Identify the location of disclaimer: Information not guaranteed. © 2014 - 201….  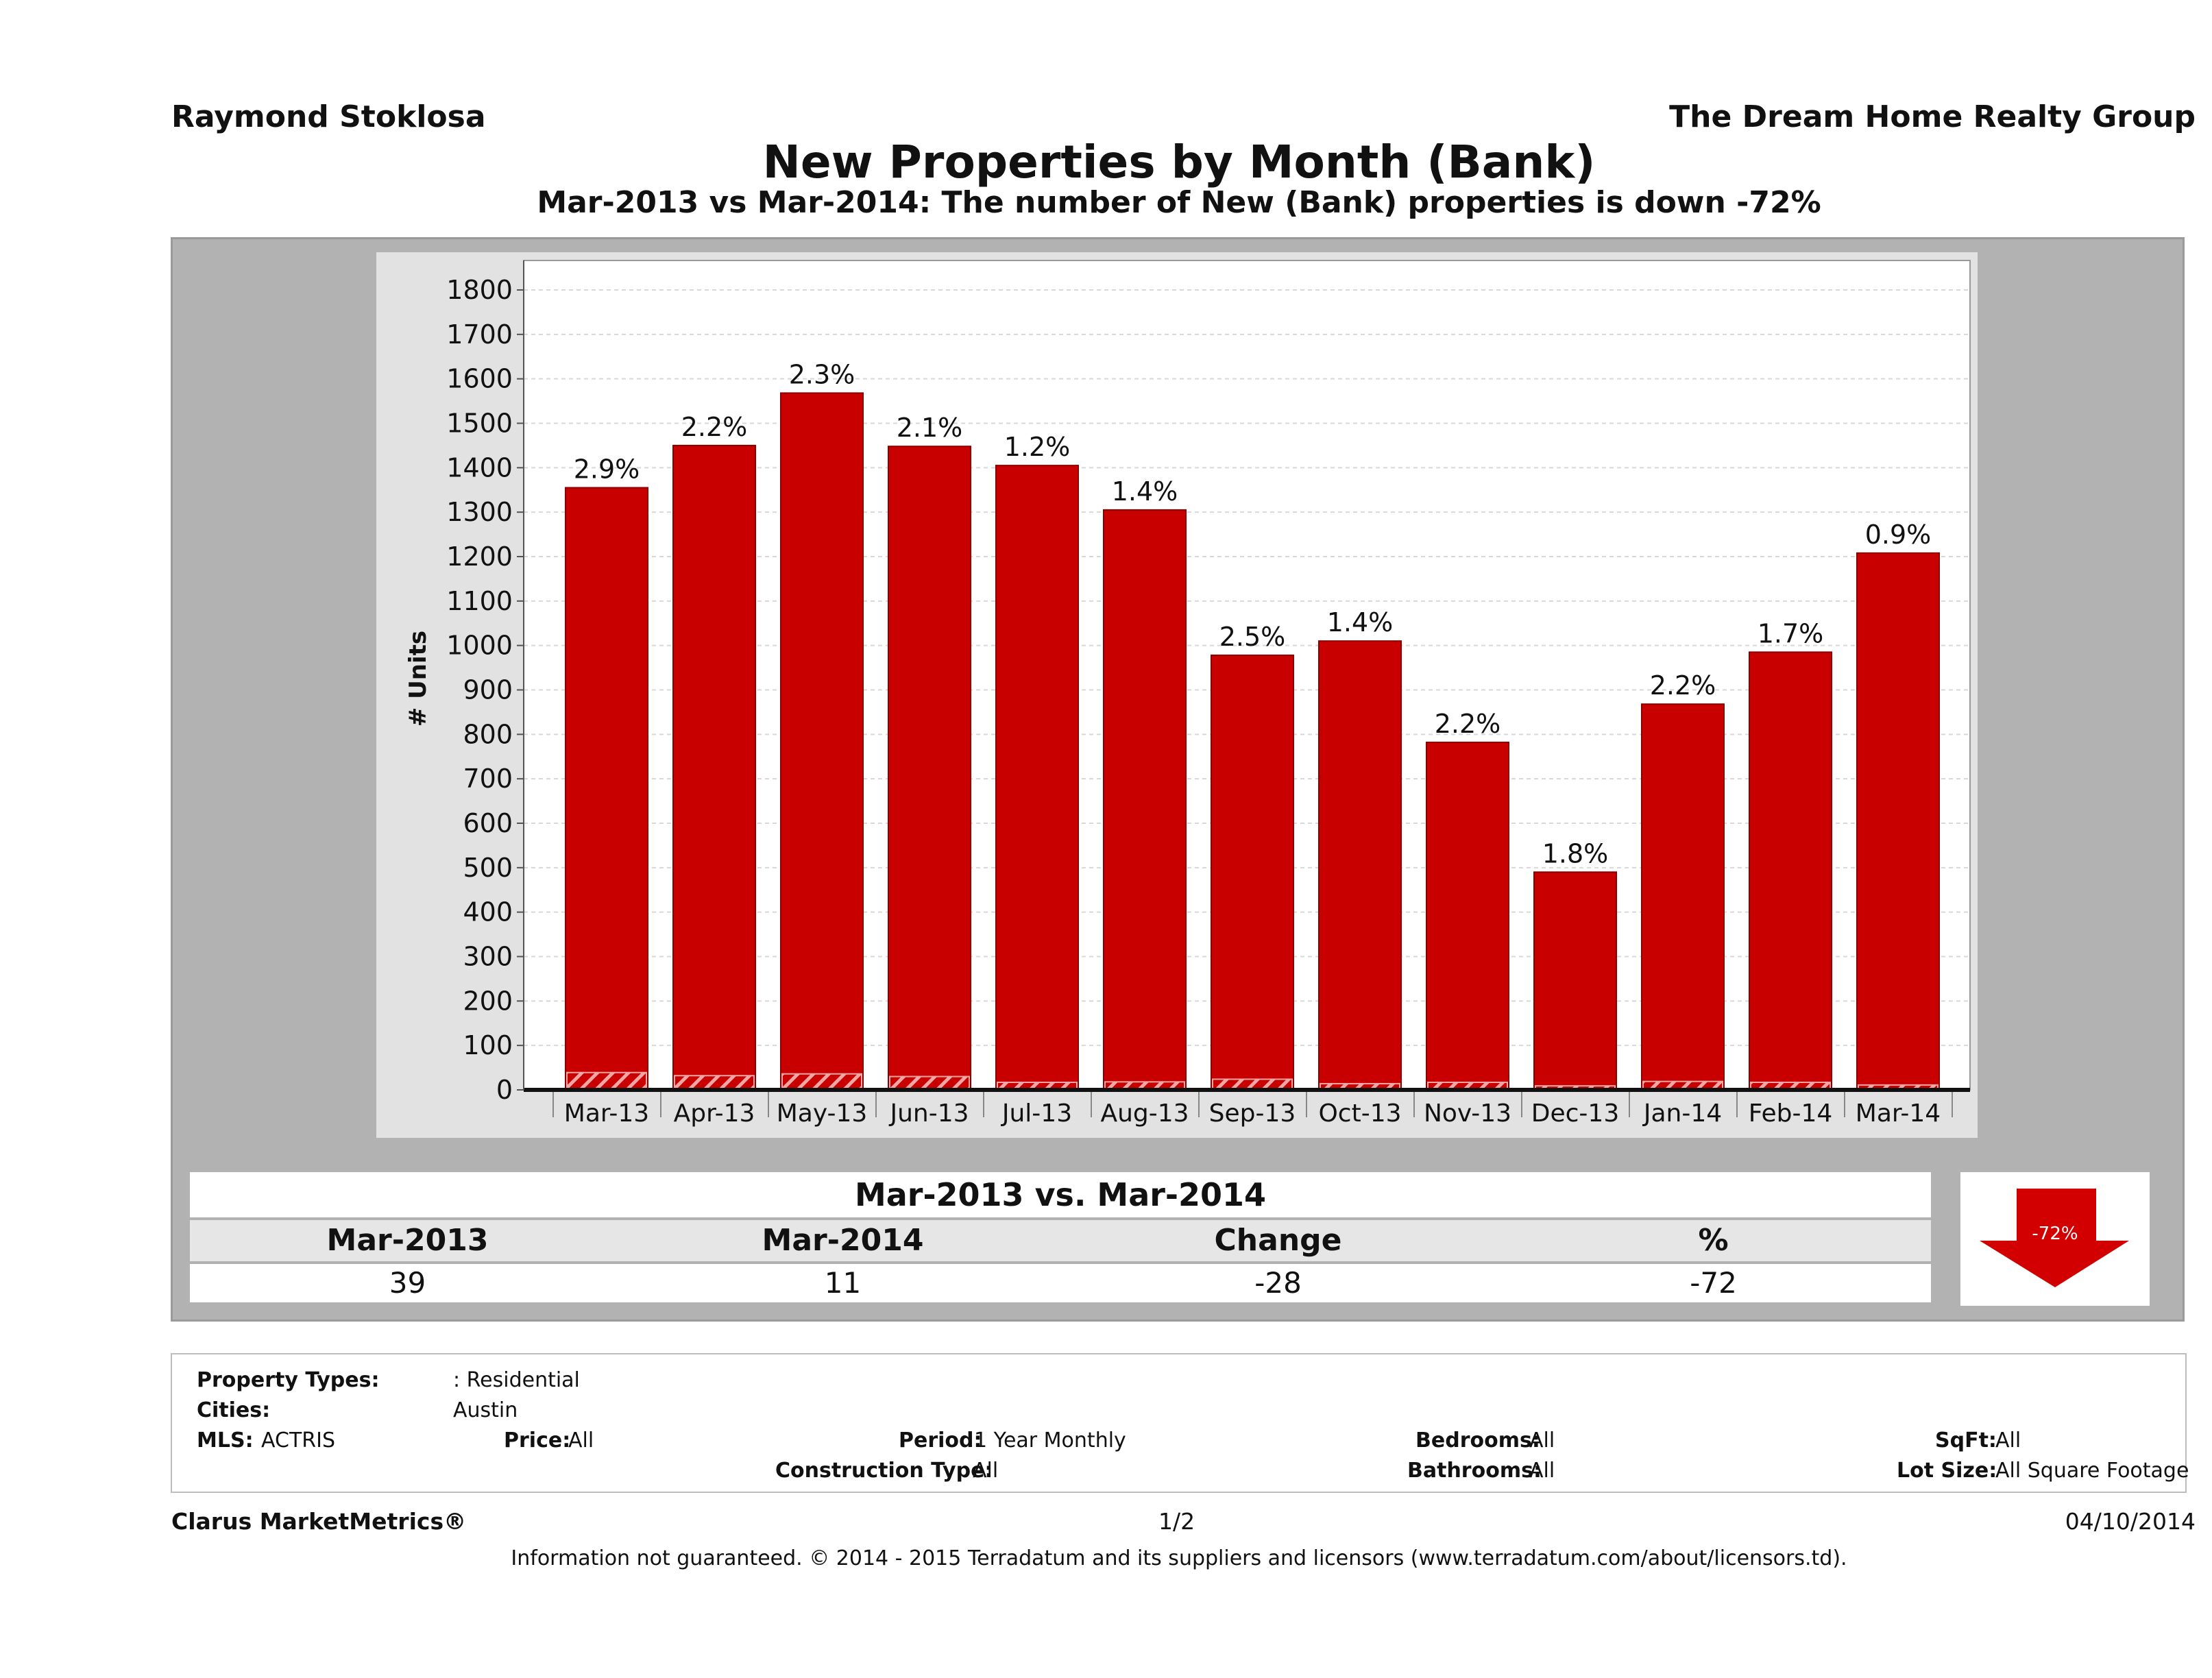
(1179, 1558).